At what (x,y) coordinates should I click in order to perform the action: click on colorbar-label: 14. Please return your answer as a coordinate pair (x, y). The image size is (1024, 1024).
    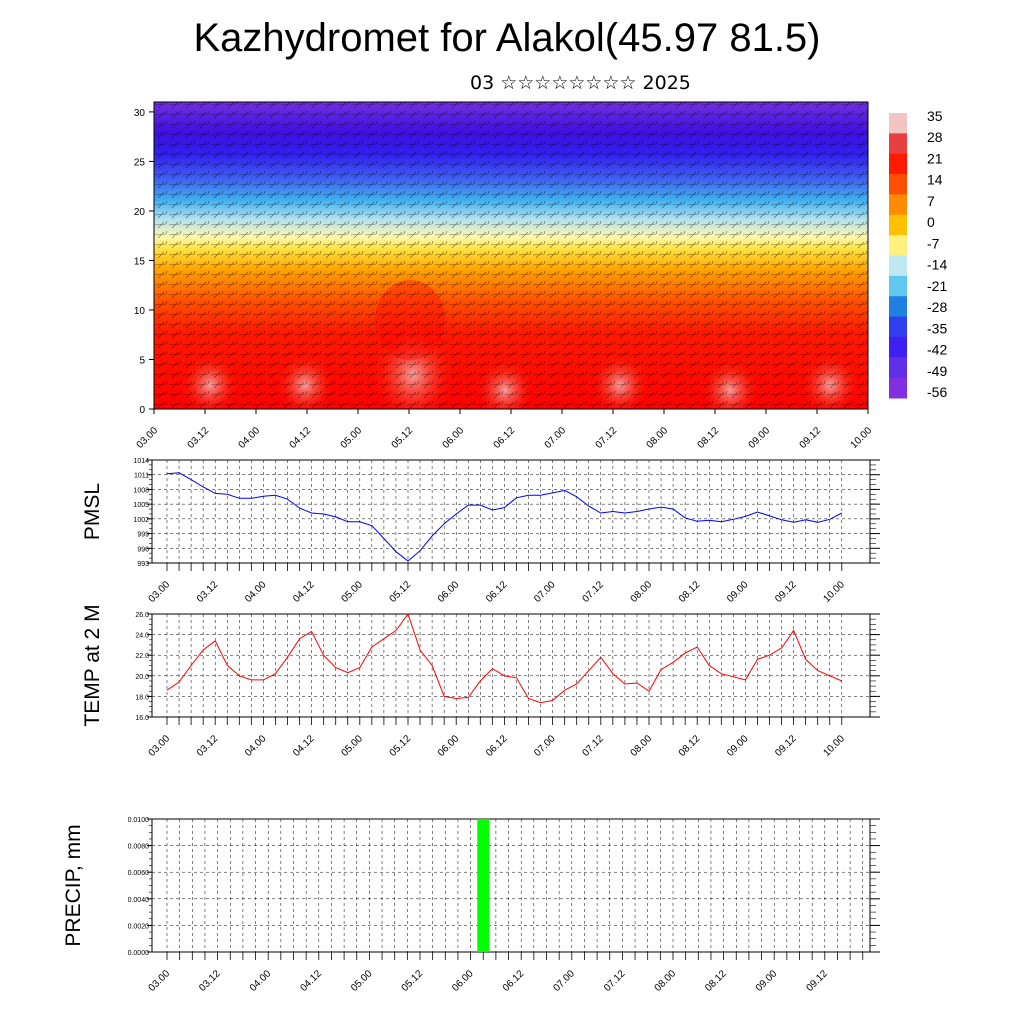
    Looking at the image, I should click on (935, 180).